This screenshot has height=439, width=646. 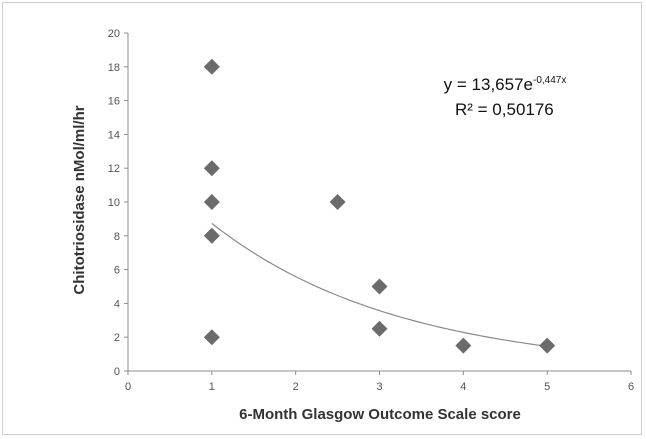 I want to click on x-tick-label: 3, so click(x=379, y=387).